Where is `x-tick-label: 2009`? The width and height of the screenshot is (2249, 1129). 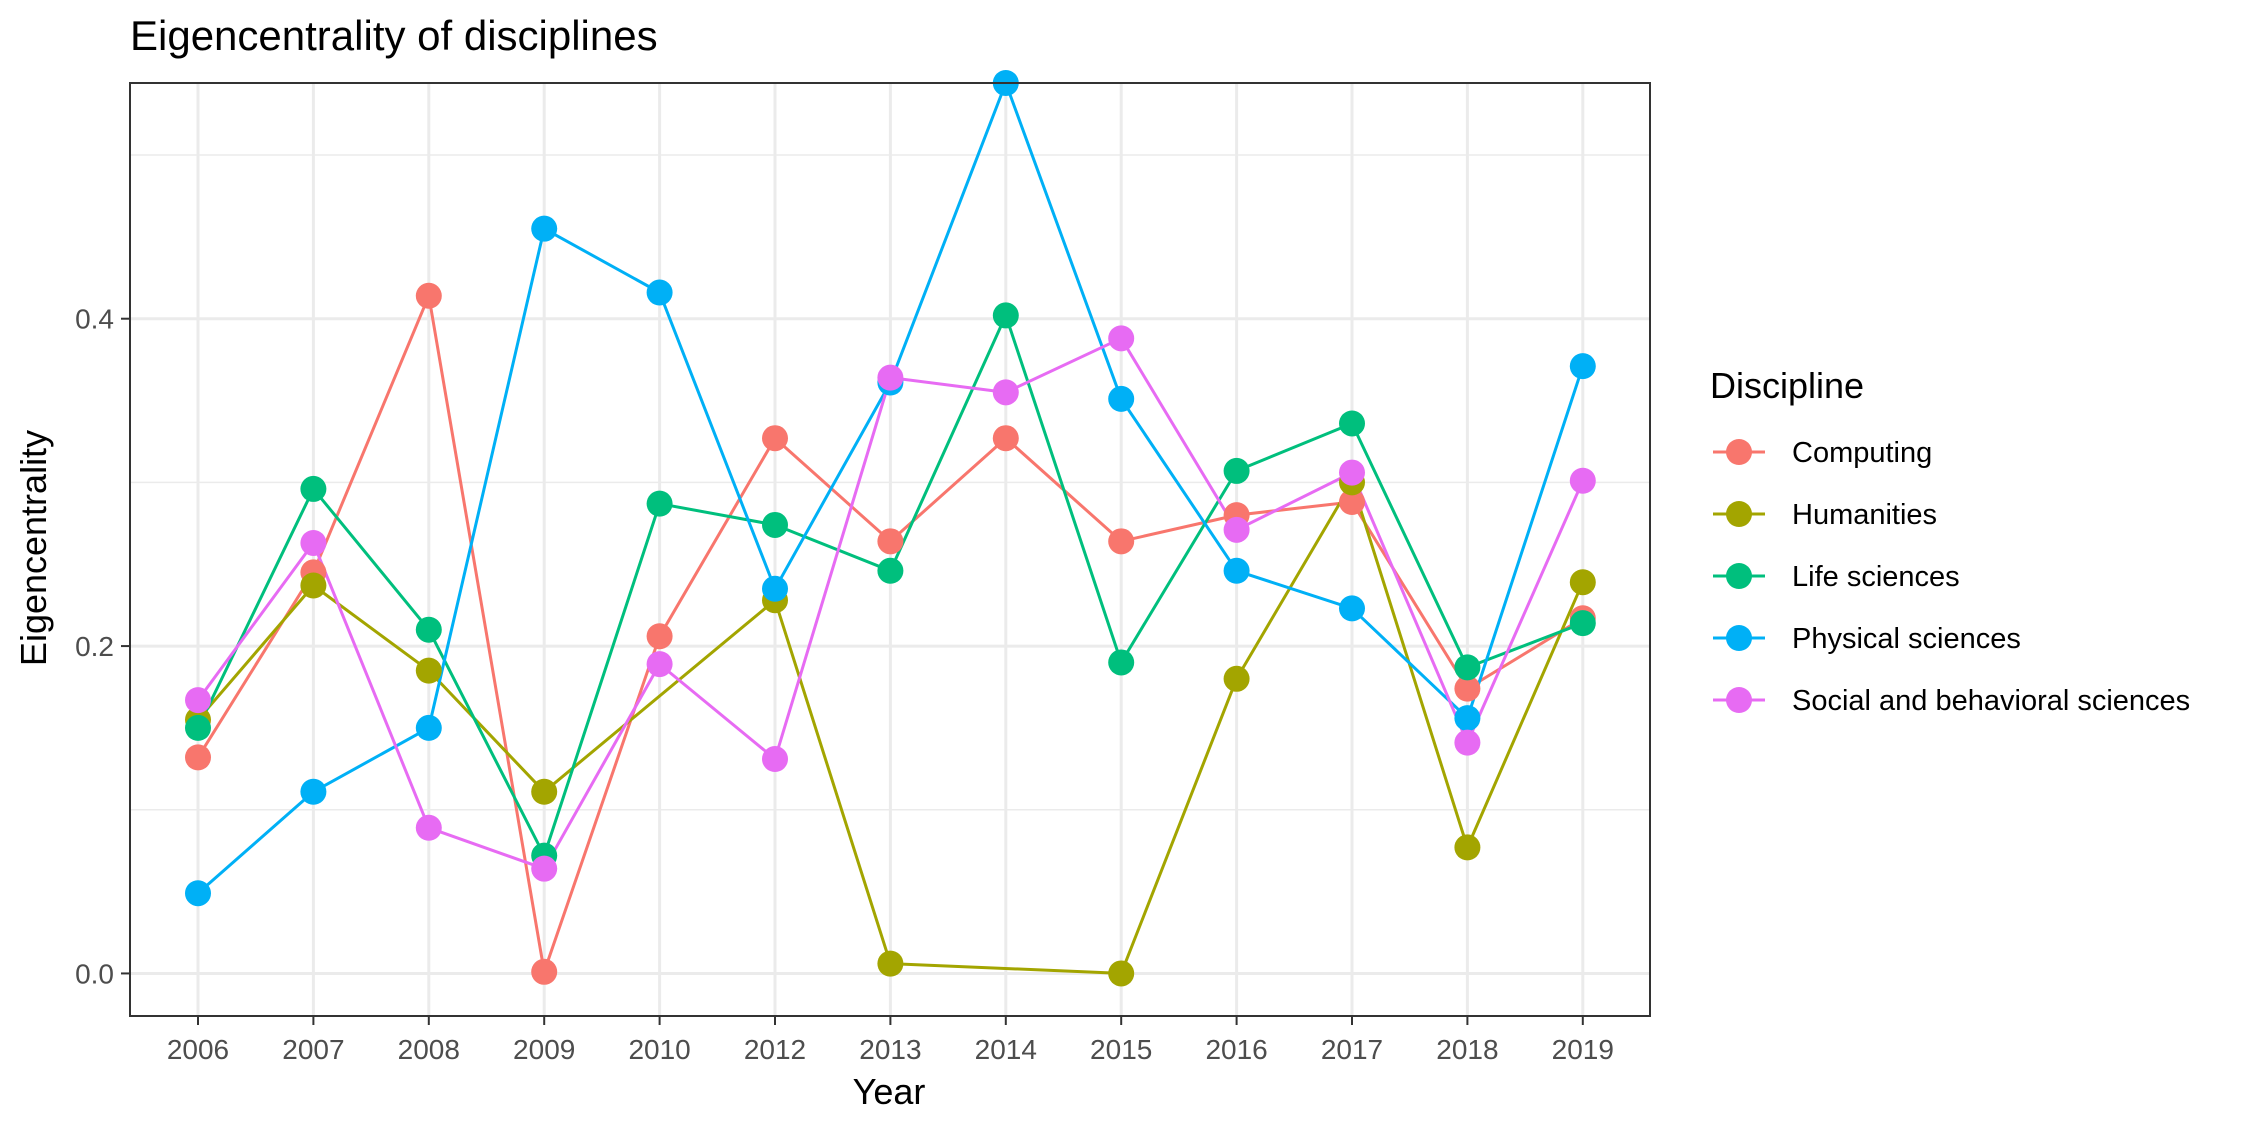
x-tick-label: 2009 is located at coordinates (544, 1049).